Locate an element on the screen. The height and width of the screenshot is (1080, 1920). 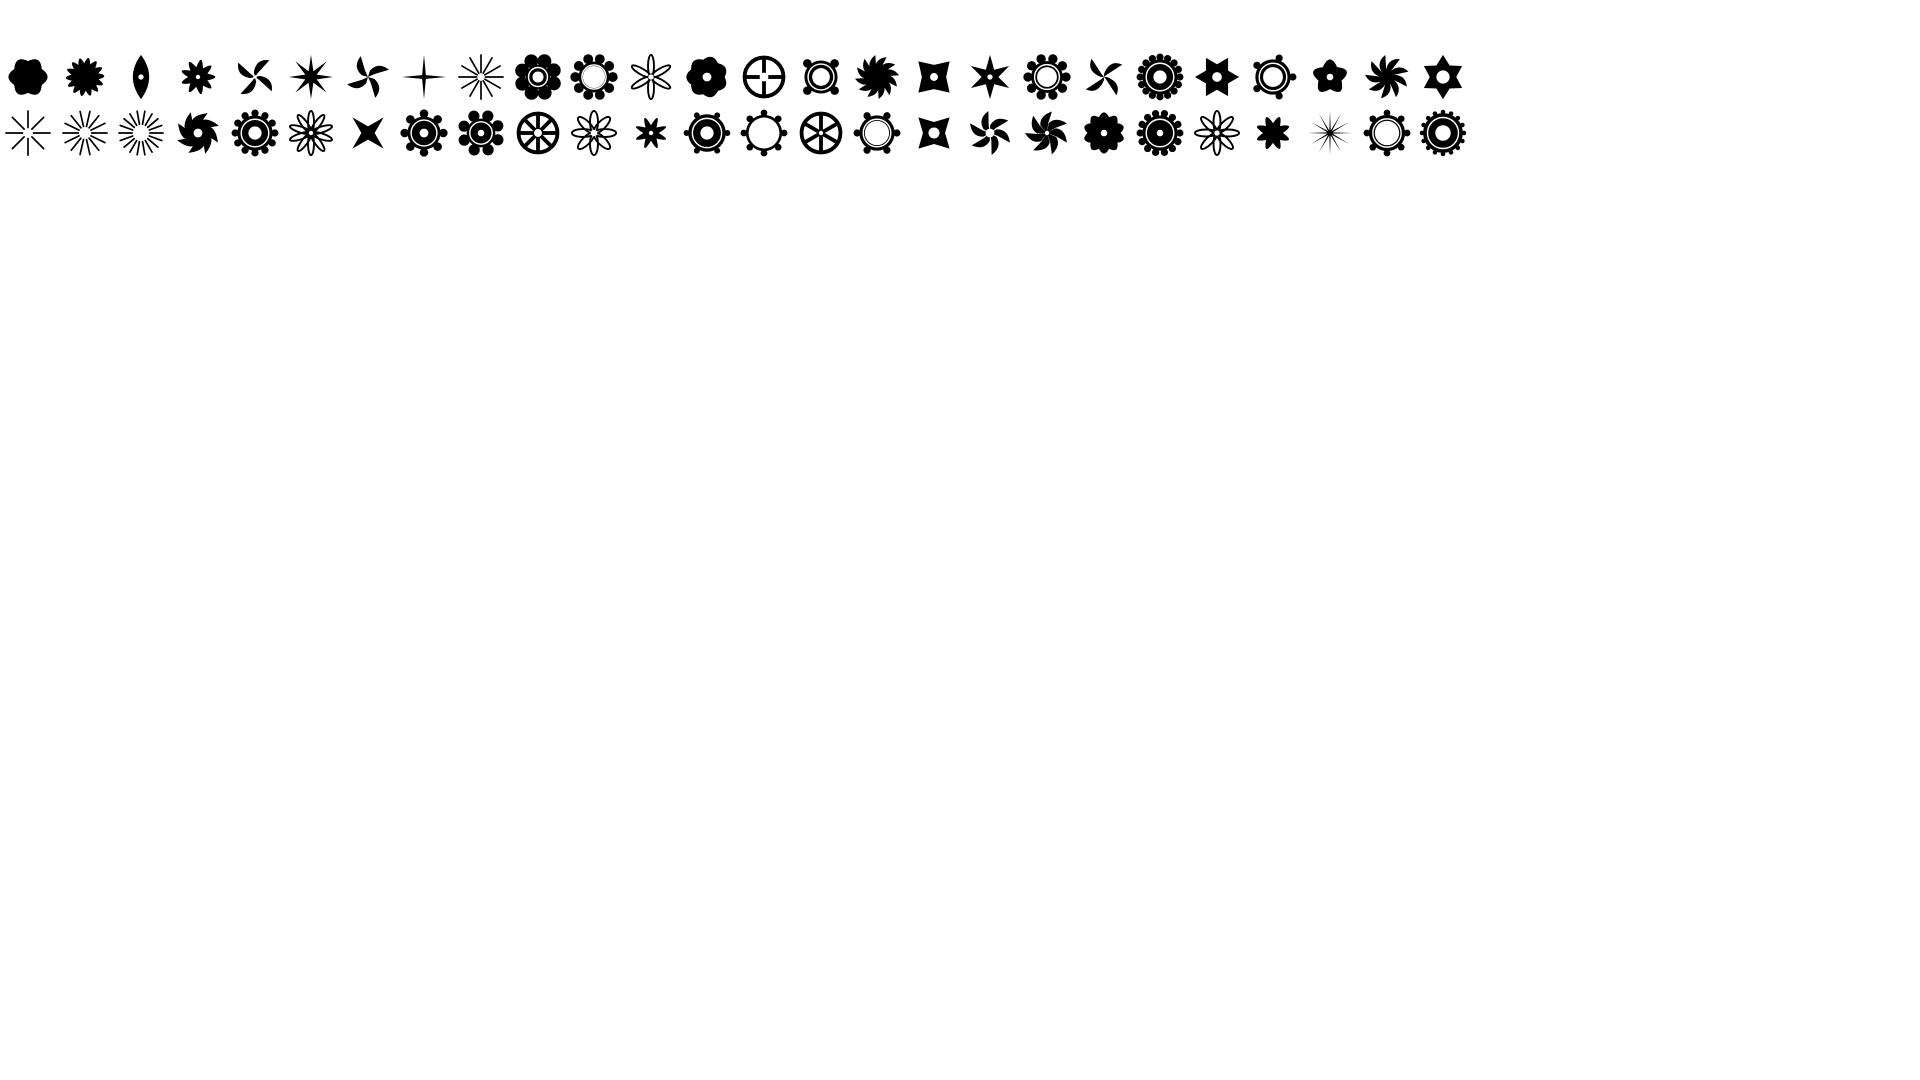
star-of-david-icon is located at coordinates (1216, 77).